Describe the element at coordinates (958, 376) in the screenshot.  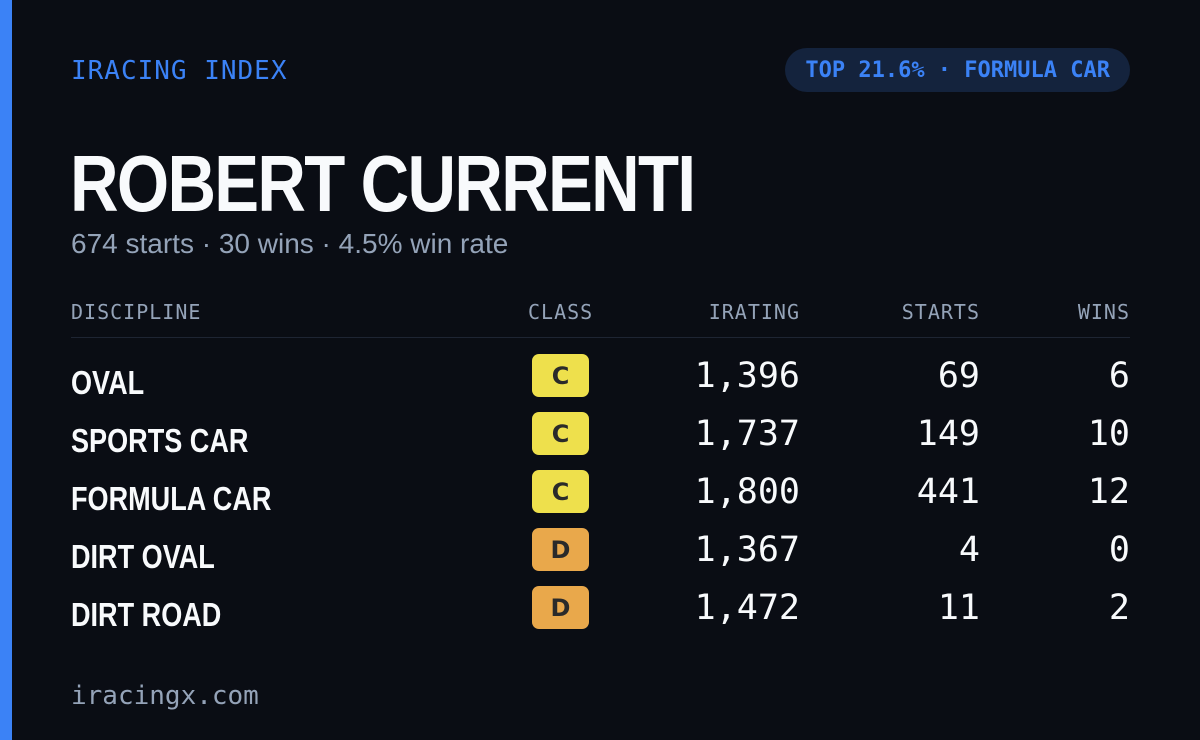
I see `starts-value: 69` at that location.